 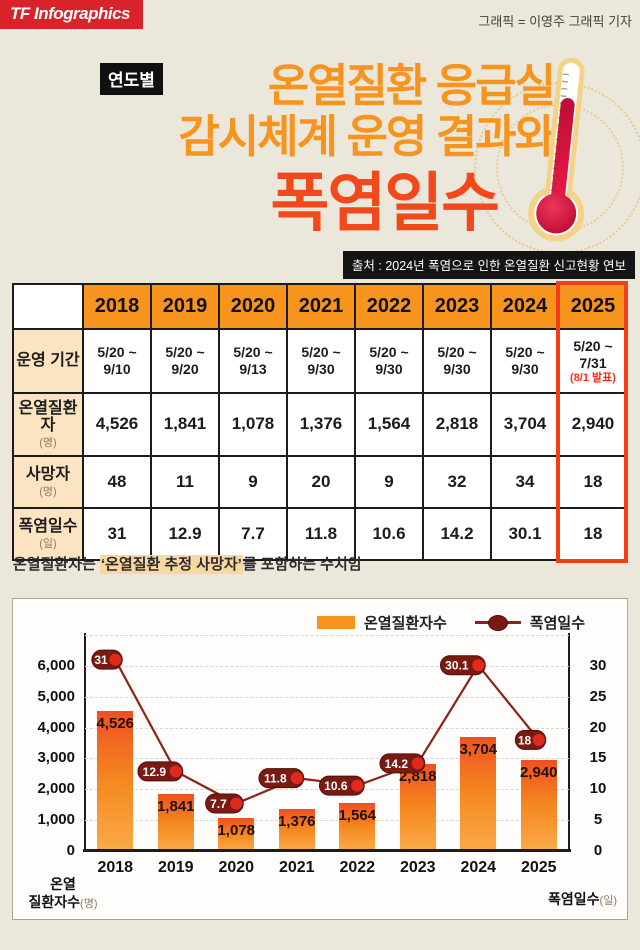 What do you see at coordinates (457, 481) in the screenshot?
I see `table-cell: 32` at bounding box center [457, 481].